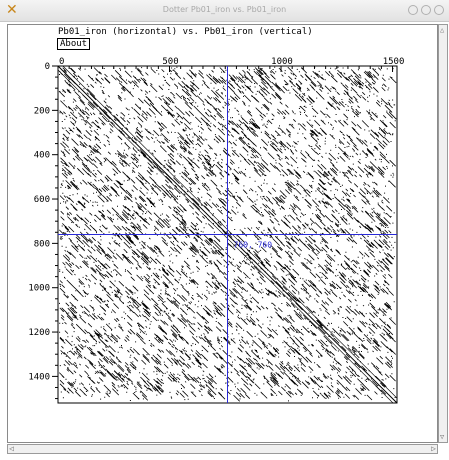 The image size is (449, 460). Describe the element at coordinates (394, 62) in the screenshot. I see `x-tick-label: 1500` at that location.